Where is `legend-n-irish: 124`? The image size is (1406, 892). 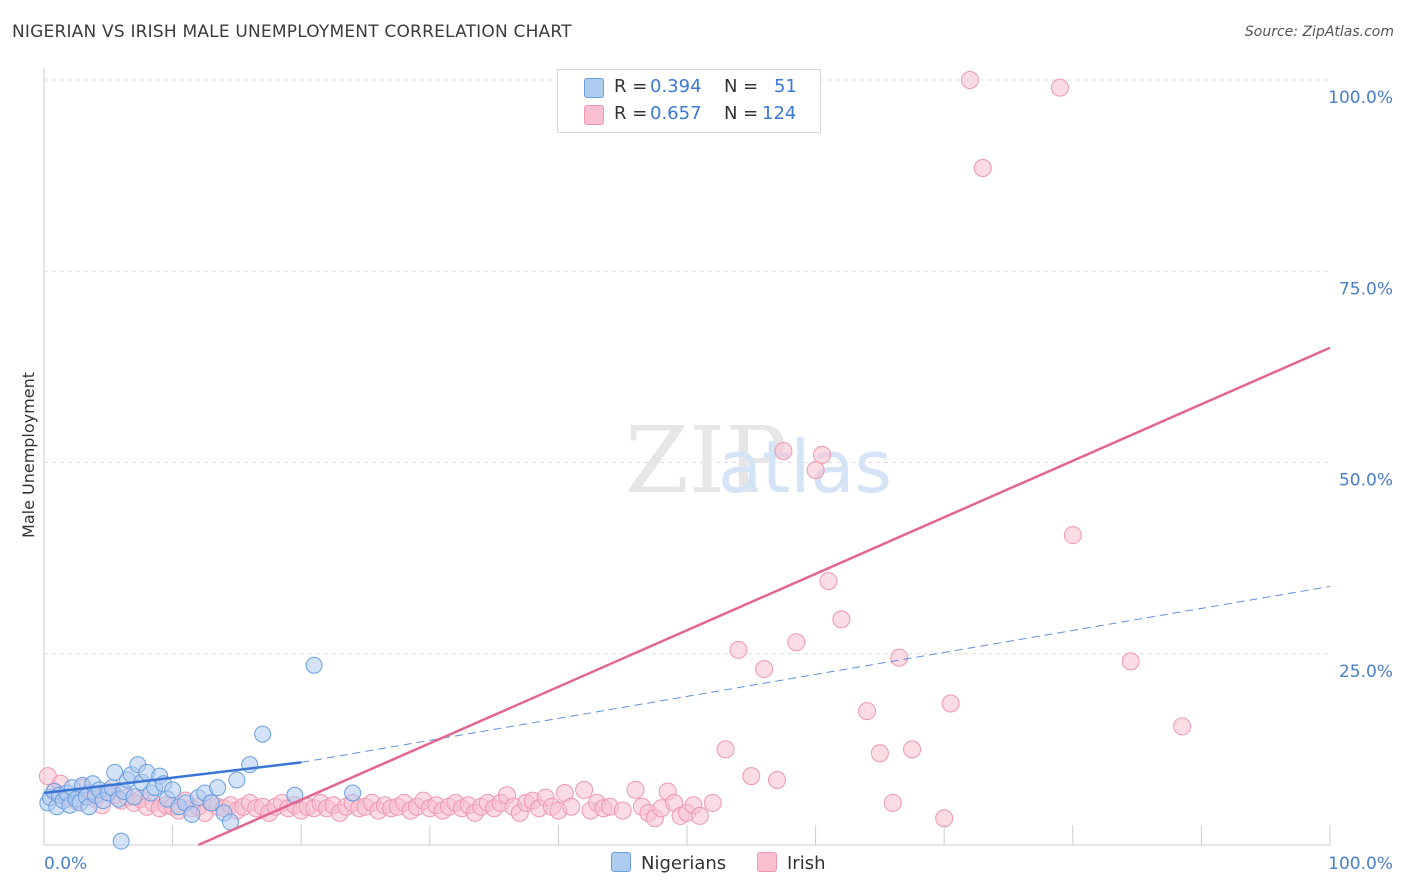 legend-n-irish: 124 is located at coordinates (779, 113).